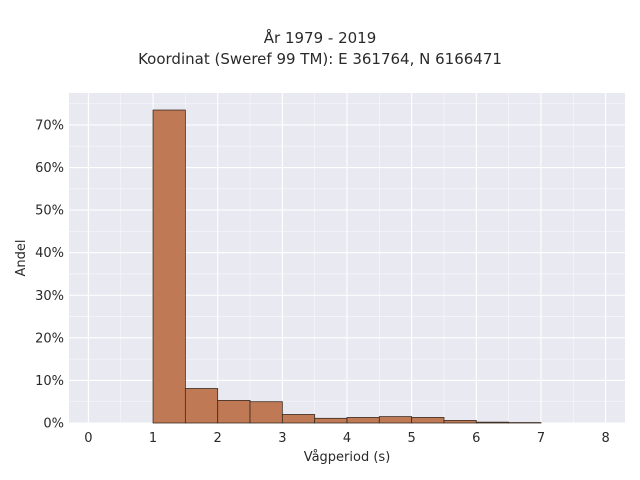  I want to click on y-tick-label: 60%, so click(49, 168).